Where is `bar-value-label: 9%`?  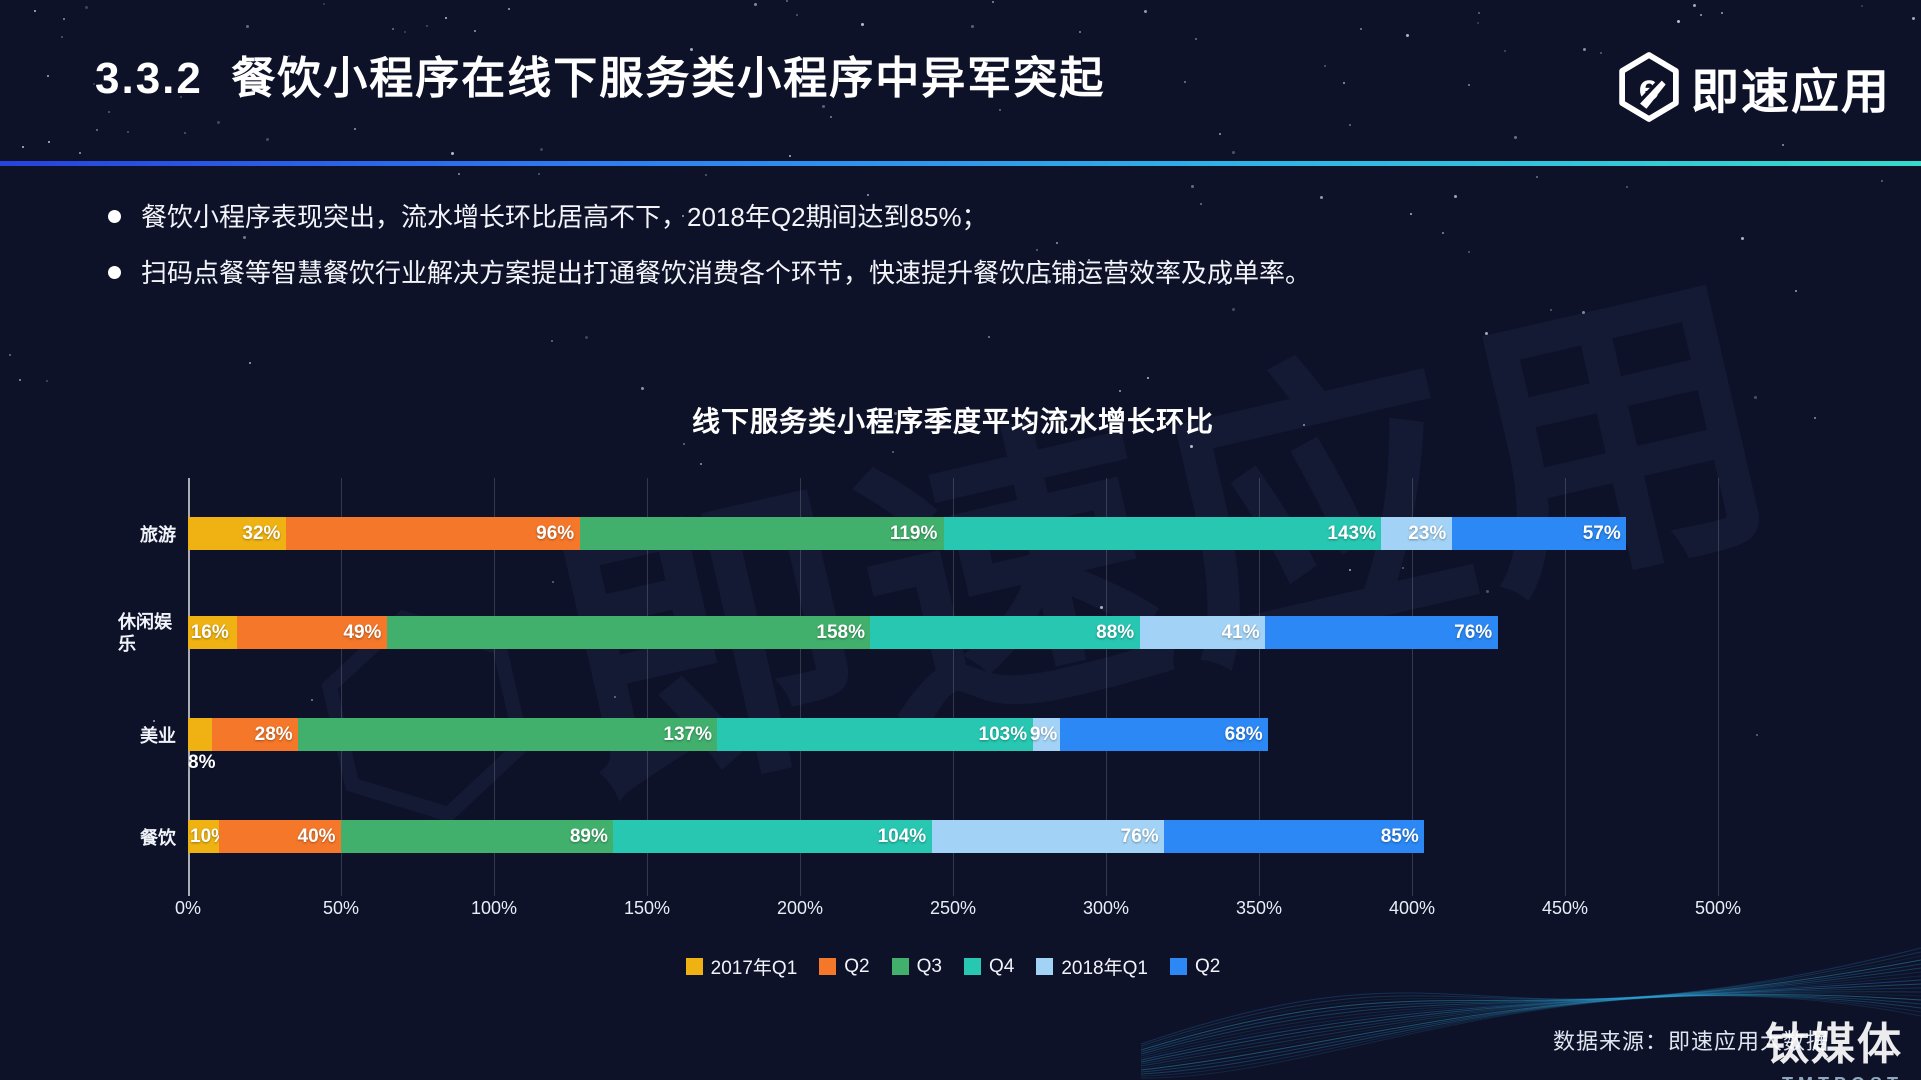
bar-value-label: 9% is located at coordinates (1043, 734).